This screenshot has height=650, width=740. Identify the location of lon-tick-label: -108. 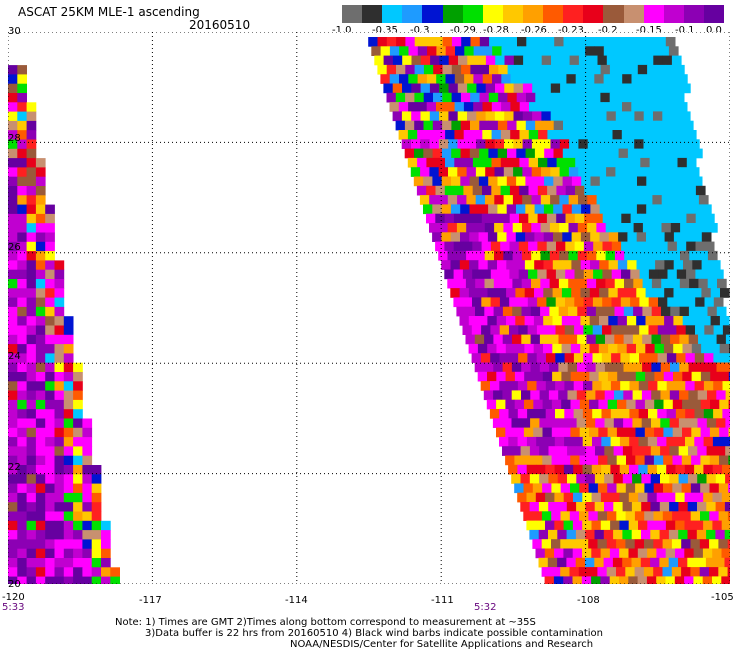
(588, 600).